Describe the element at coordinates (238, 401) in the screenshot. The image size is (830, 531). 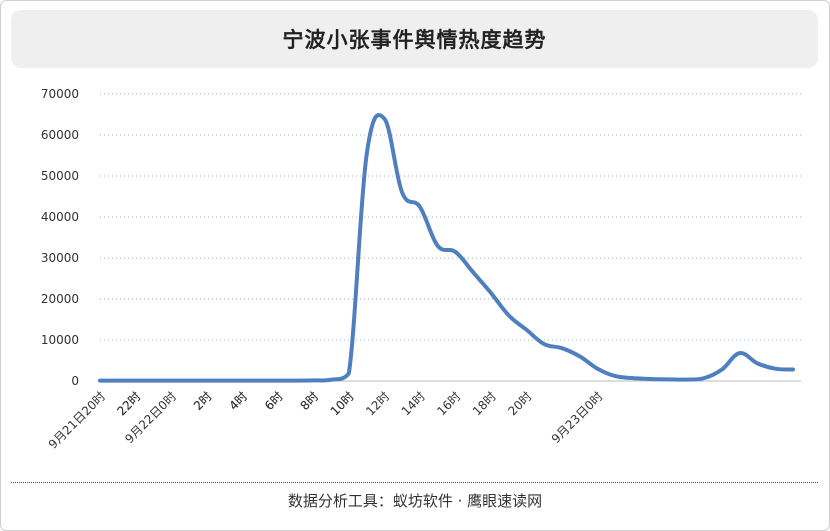
I see `x-tick-label: 4时` at that location.